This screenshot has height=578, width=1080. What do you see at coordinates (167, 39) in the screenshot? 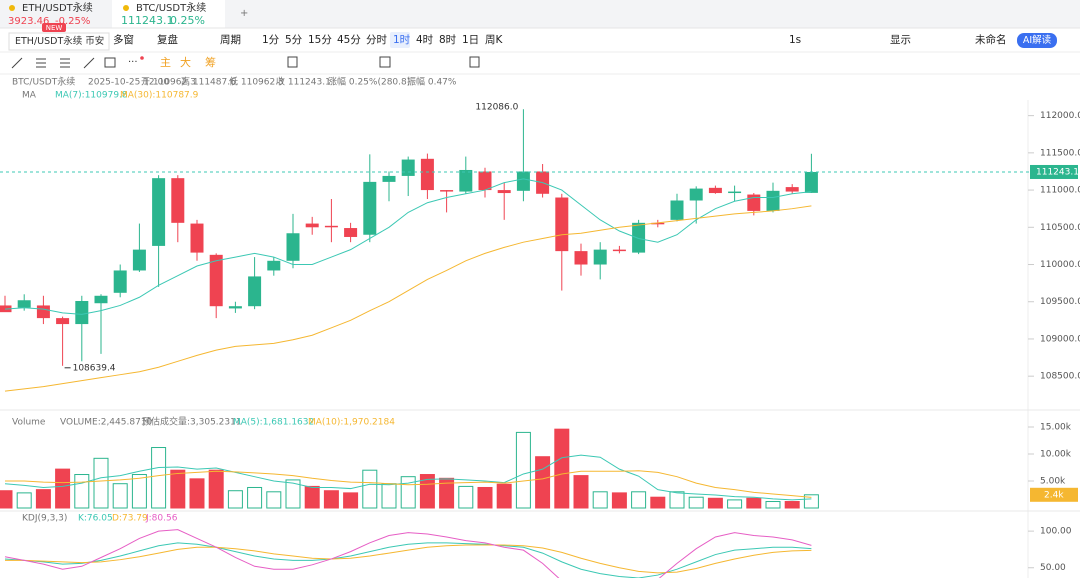
I see `toolbar-button: 复盘` at bounding box center [167, 39].